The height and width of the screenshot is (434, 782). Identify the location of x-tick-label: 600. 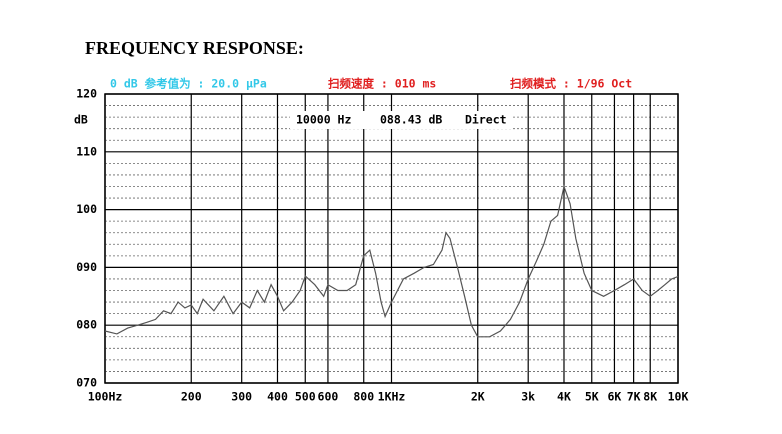
(328, 397).